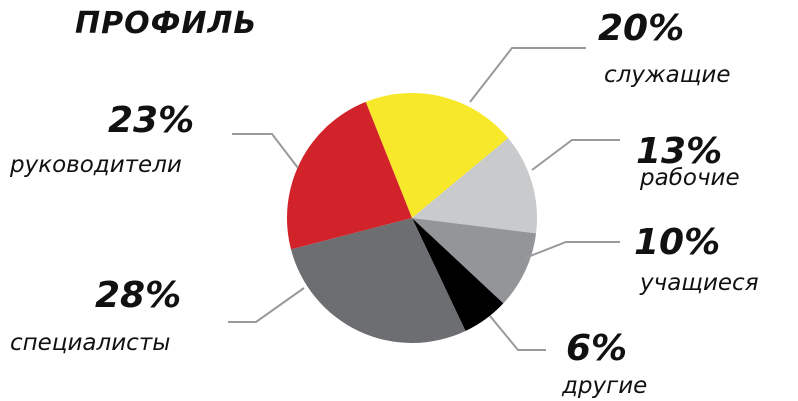  Describe the element at coordinates (604, 386) in the screenshot. I see `slice-category-label-3: другие` at that location.